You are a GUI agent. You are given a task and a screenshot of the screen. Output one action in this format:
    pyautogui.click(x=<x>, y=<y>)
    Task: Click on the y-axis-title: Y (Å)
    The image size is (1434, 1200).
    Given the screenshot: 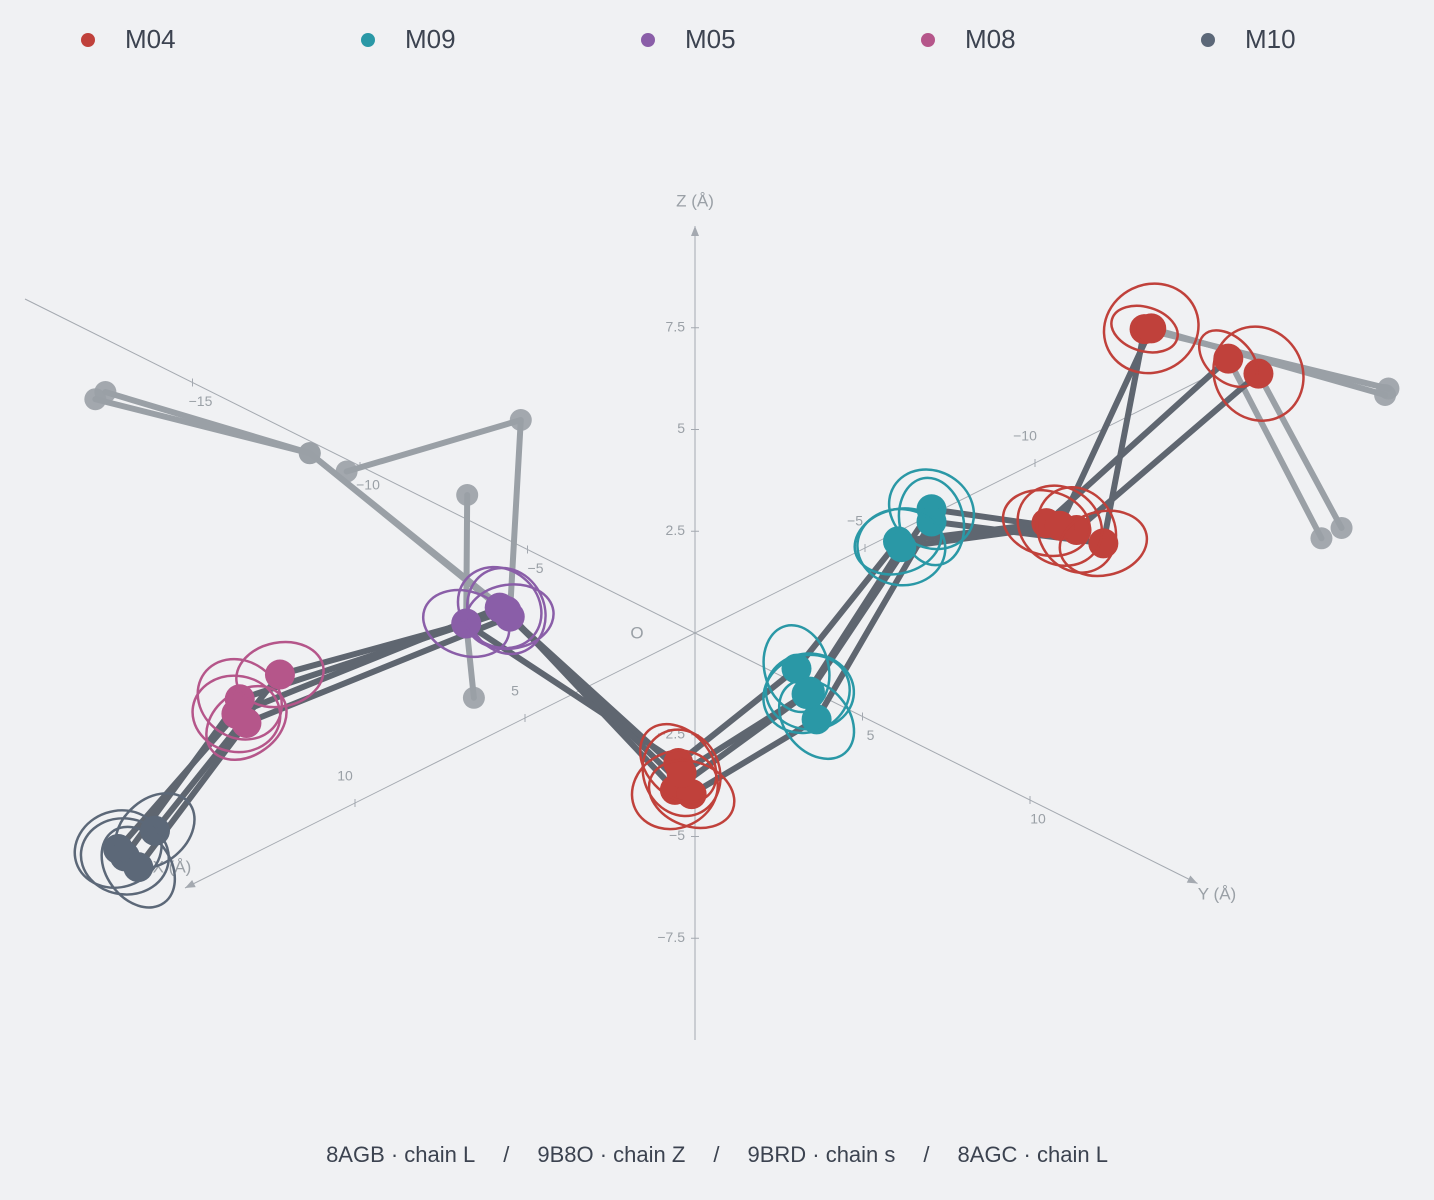 What is the action you would take?
    pyautogui.click(x=1217, y=893)
    